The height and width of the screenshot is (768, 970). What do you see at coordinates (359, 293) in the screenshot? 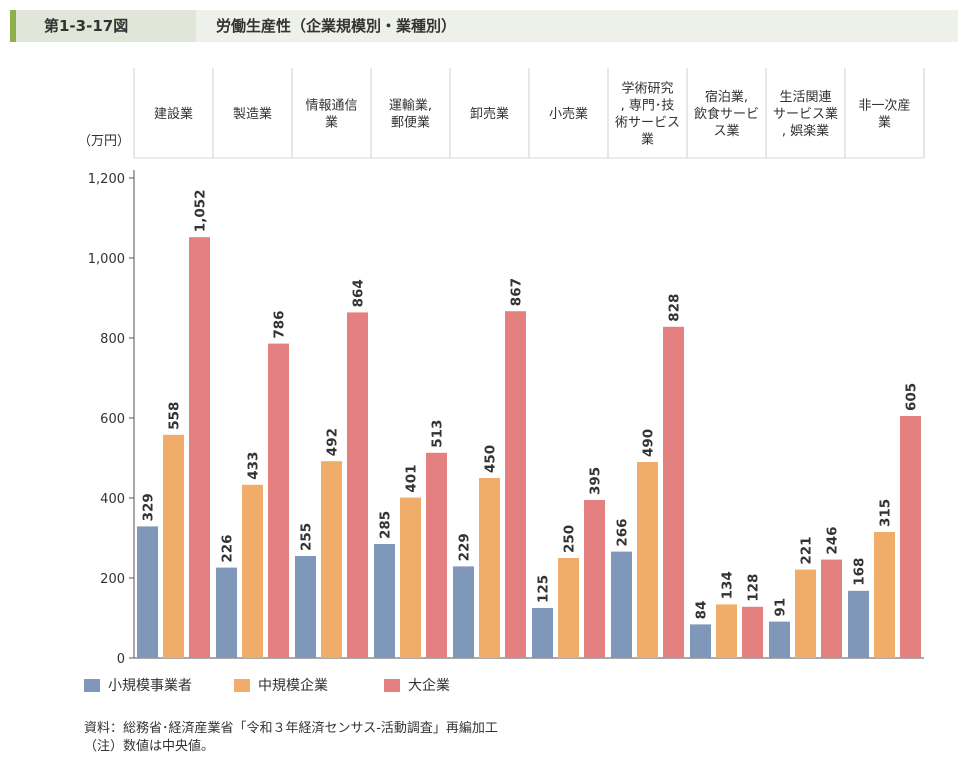
I see `data-label: 864` at bounding box center [359, 293].